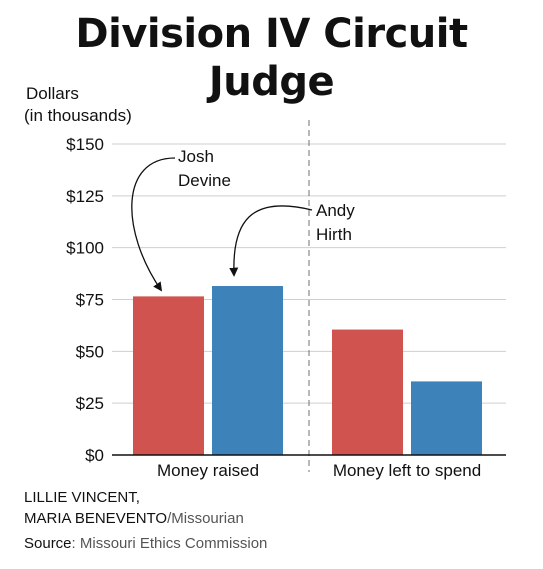  Describe the element at coordinates (82, 497) in the screenshot. I see `credit-line-1: LILLIE VINCENT,` at that location.